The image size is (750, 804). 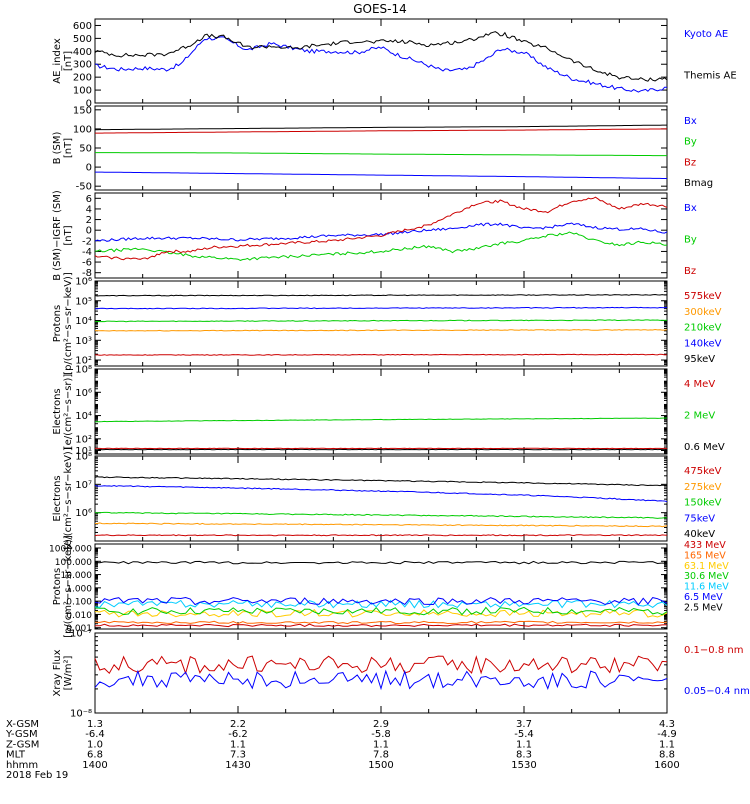 I want to click on legend-label: 0.1−0.8 nm, so click(x=713, y=650).